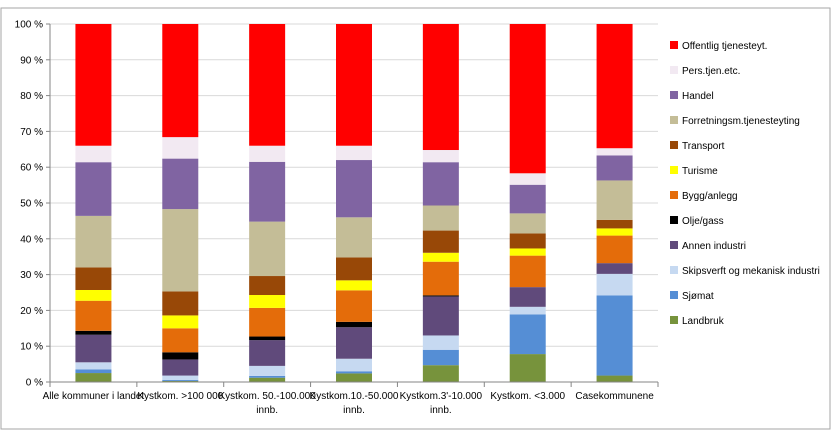  I want to click on y-tick-label: 20 %, so click(31, 311).